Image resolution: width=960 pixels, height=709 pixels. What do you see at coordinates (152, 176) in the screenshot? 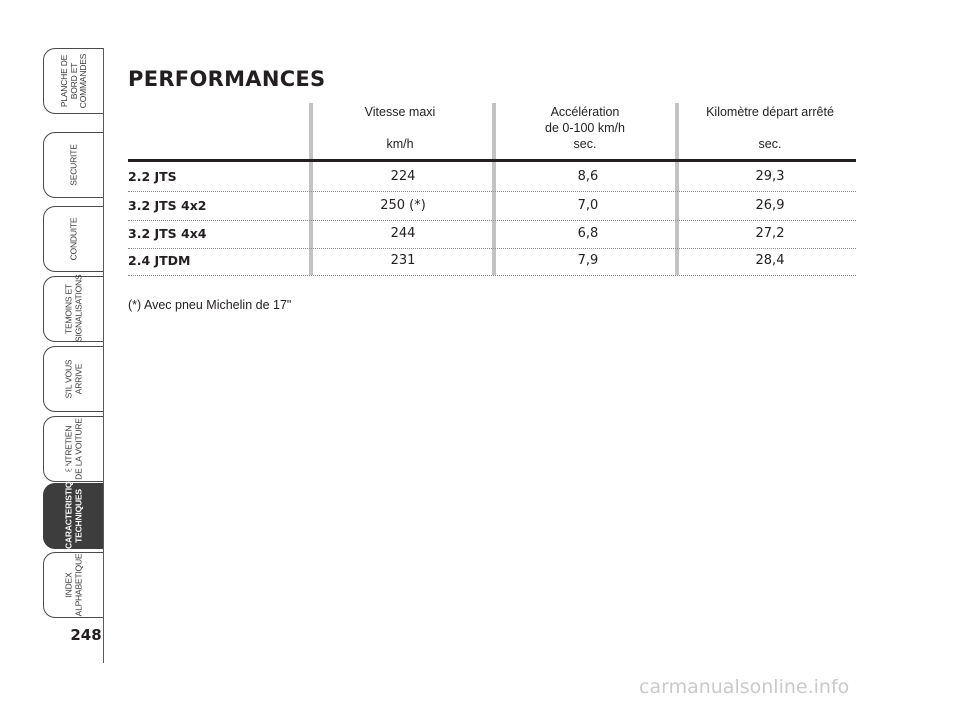
I see `model-name: 2.2 JTS` at bounding box center [152, 176].